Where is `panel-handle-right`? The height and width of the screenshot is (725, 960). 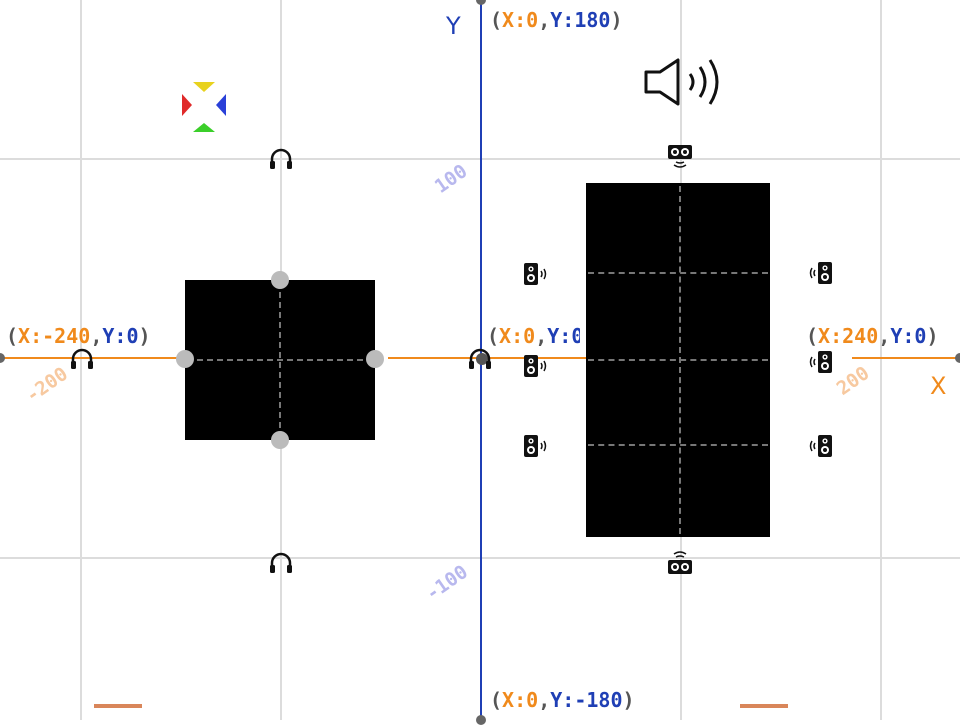 panel-handle-right is located at coordinates (375, 359).